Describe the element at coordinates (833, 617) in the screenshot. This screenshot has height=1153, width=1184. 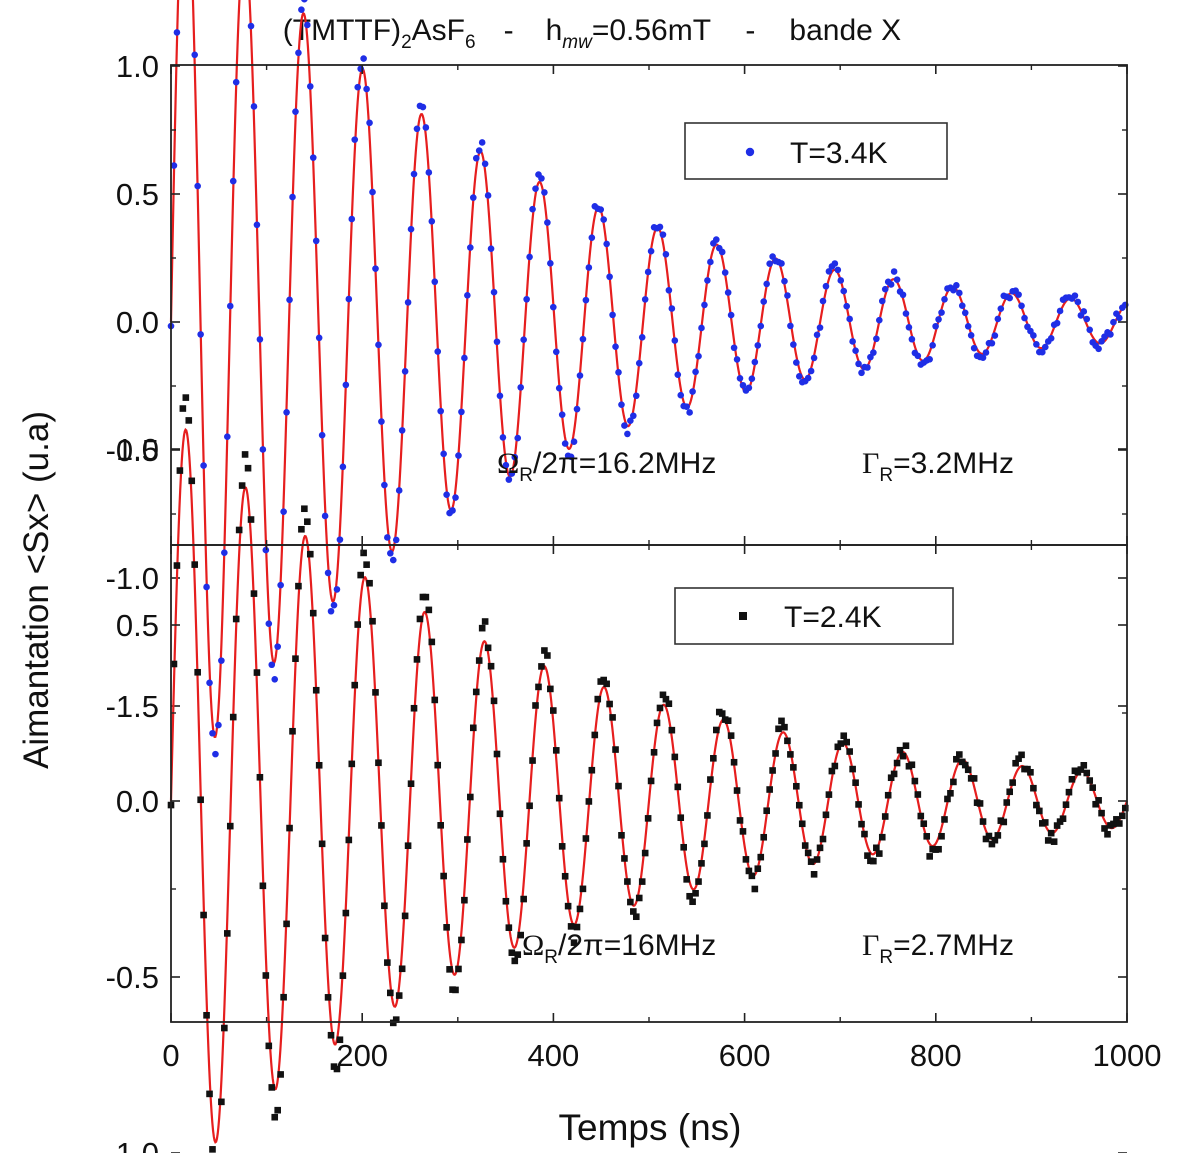
I see `bottom-legend-label: T=2.4K` at that location.